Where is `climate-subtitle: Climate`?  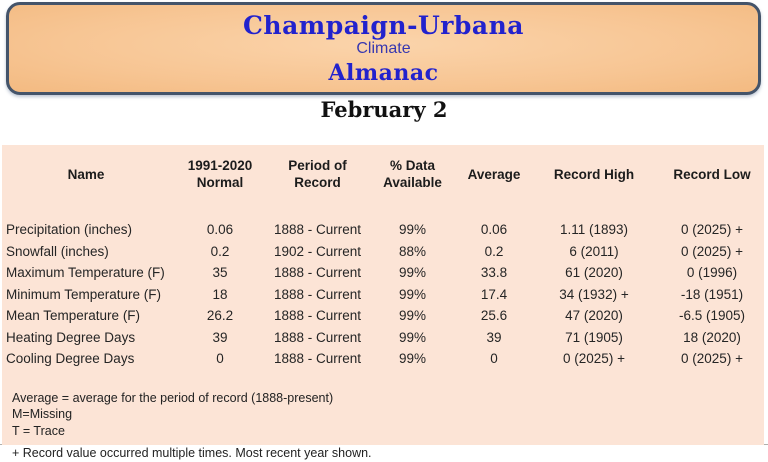
climate-subtitle: Climate is located at coordinates (383, 48).